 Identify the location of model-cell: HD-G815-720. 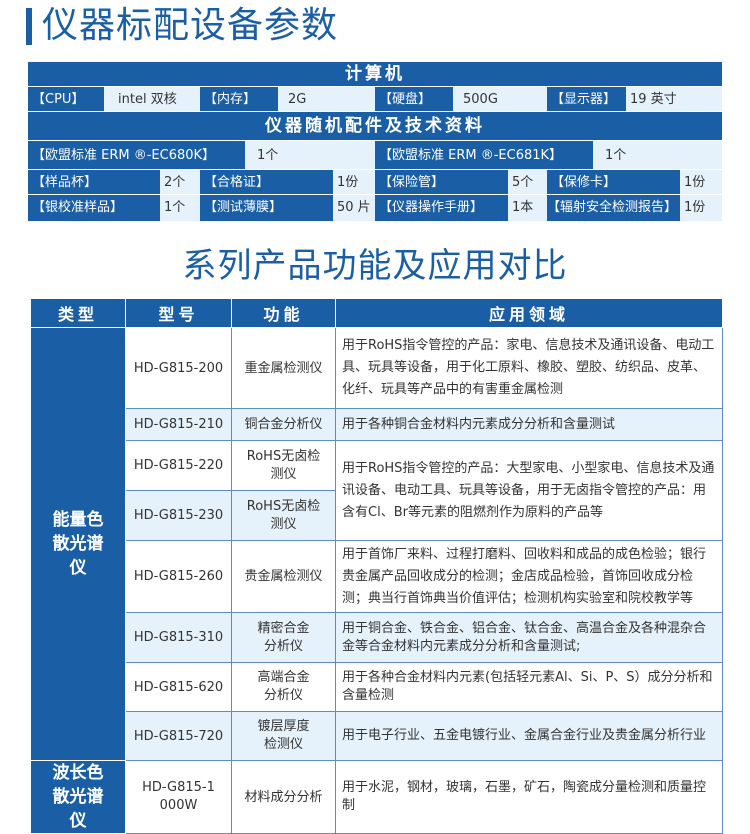
(178, 736).